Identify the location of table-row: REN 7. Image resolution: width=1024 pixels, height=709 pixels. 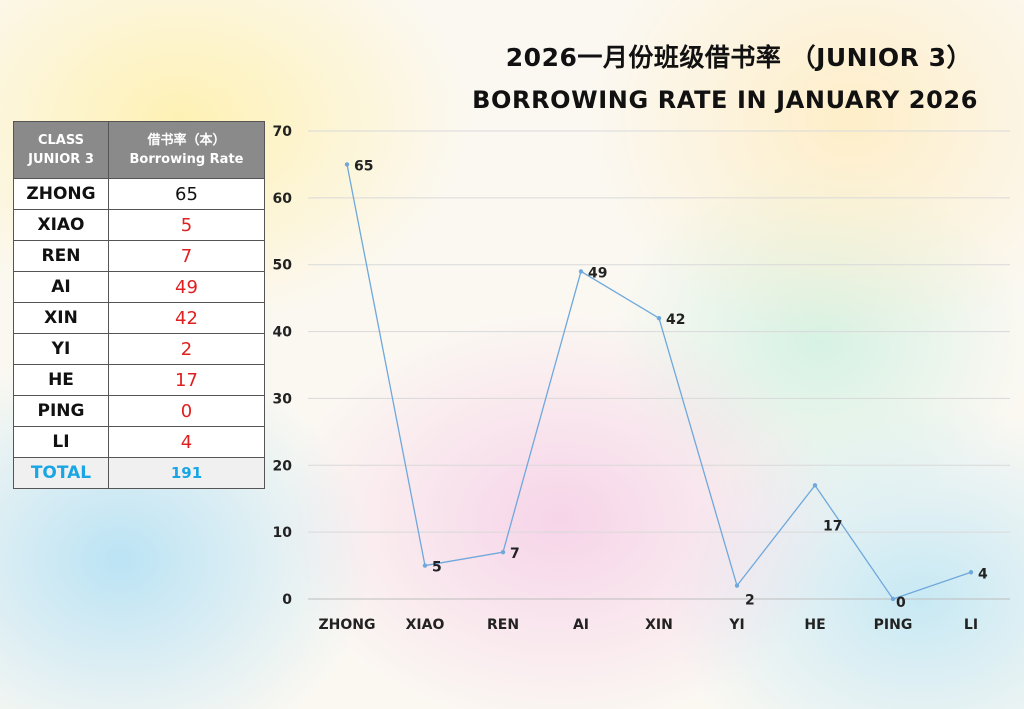
(139, 256).